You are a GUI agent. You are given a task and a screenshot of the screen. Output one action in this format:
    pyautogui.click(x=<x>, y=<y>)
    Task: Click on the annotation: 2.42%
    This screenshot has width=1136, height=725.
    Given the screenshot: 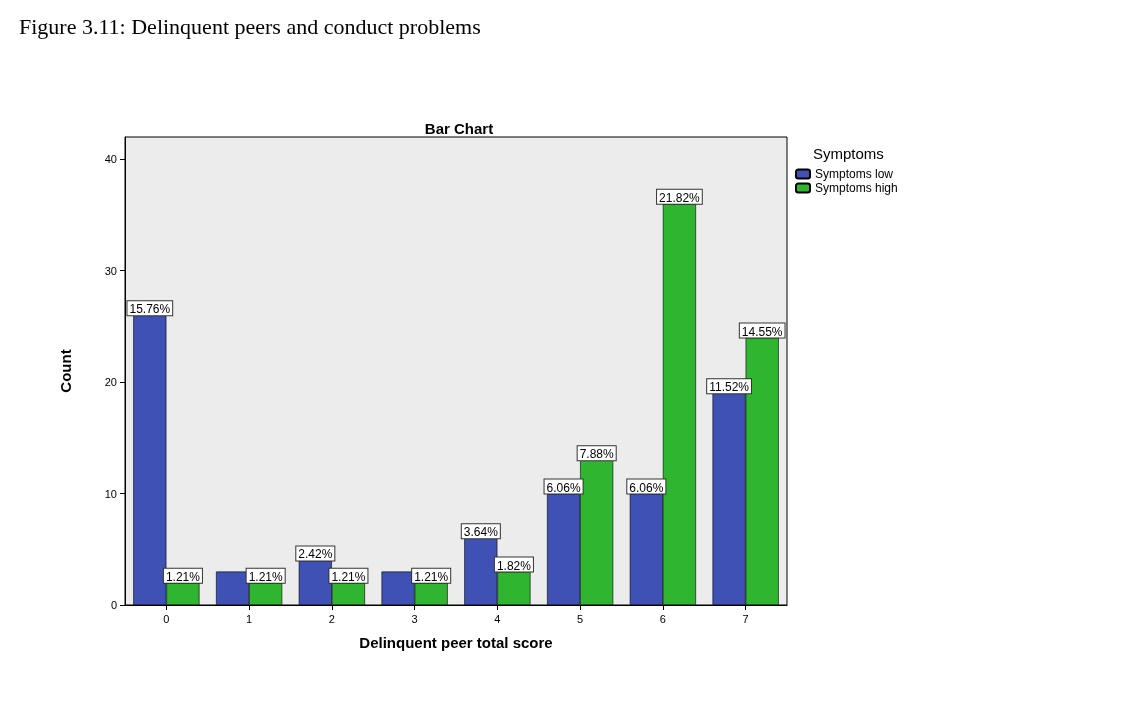 What is the action you would take?
    pyautogui.click(x=315, y=554)
    